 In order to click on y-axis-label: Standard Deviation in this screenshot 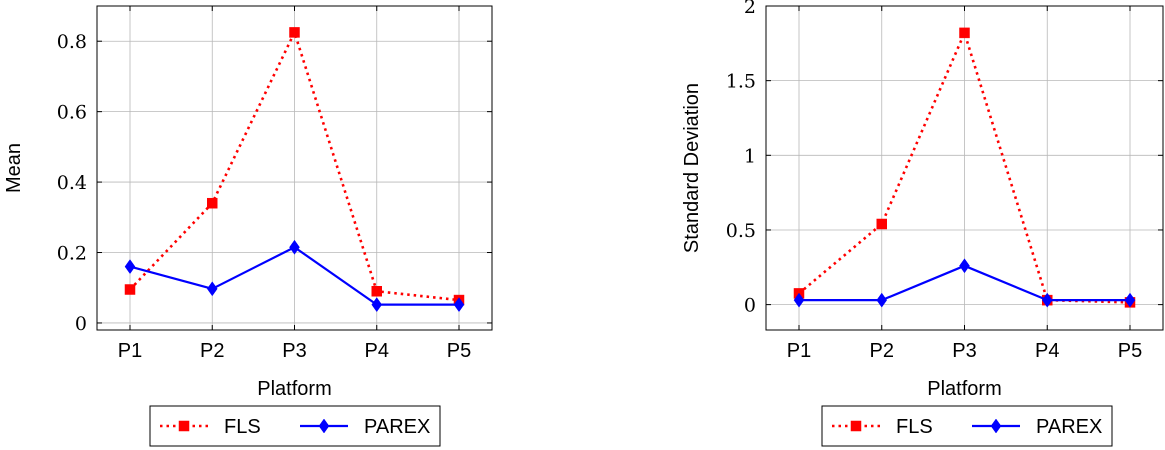, I will do `click(692, 168)`.